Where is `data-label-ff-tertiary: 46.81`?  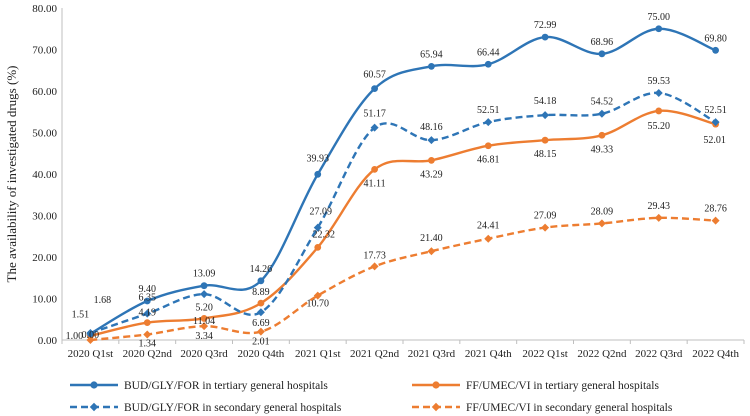
data-label-ff-tertiary: 46.81 is located at coordinates (488, 160).